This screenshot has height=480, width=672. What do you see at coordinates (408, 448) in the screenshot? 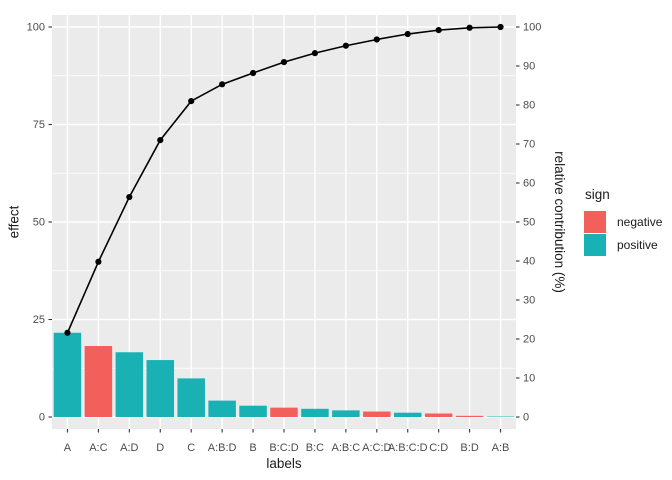
I see `x-axis-tick-label: A:B:C:D` at bounding box center [408, 448].